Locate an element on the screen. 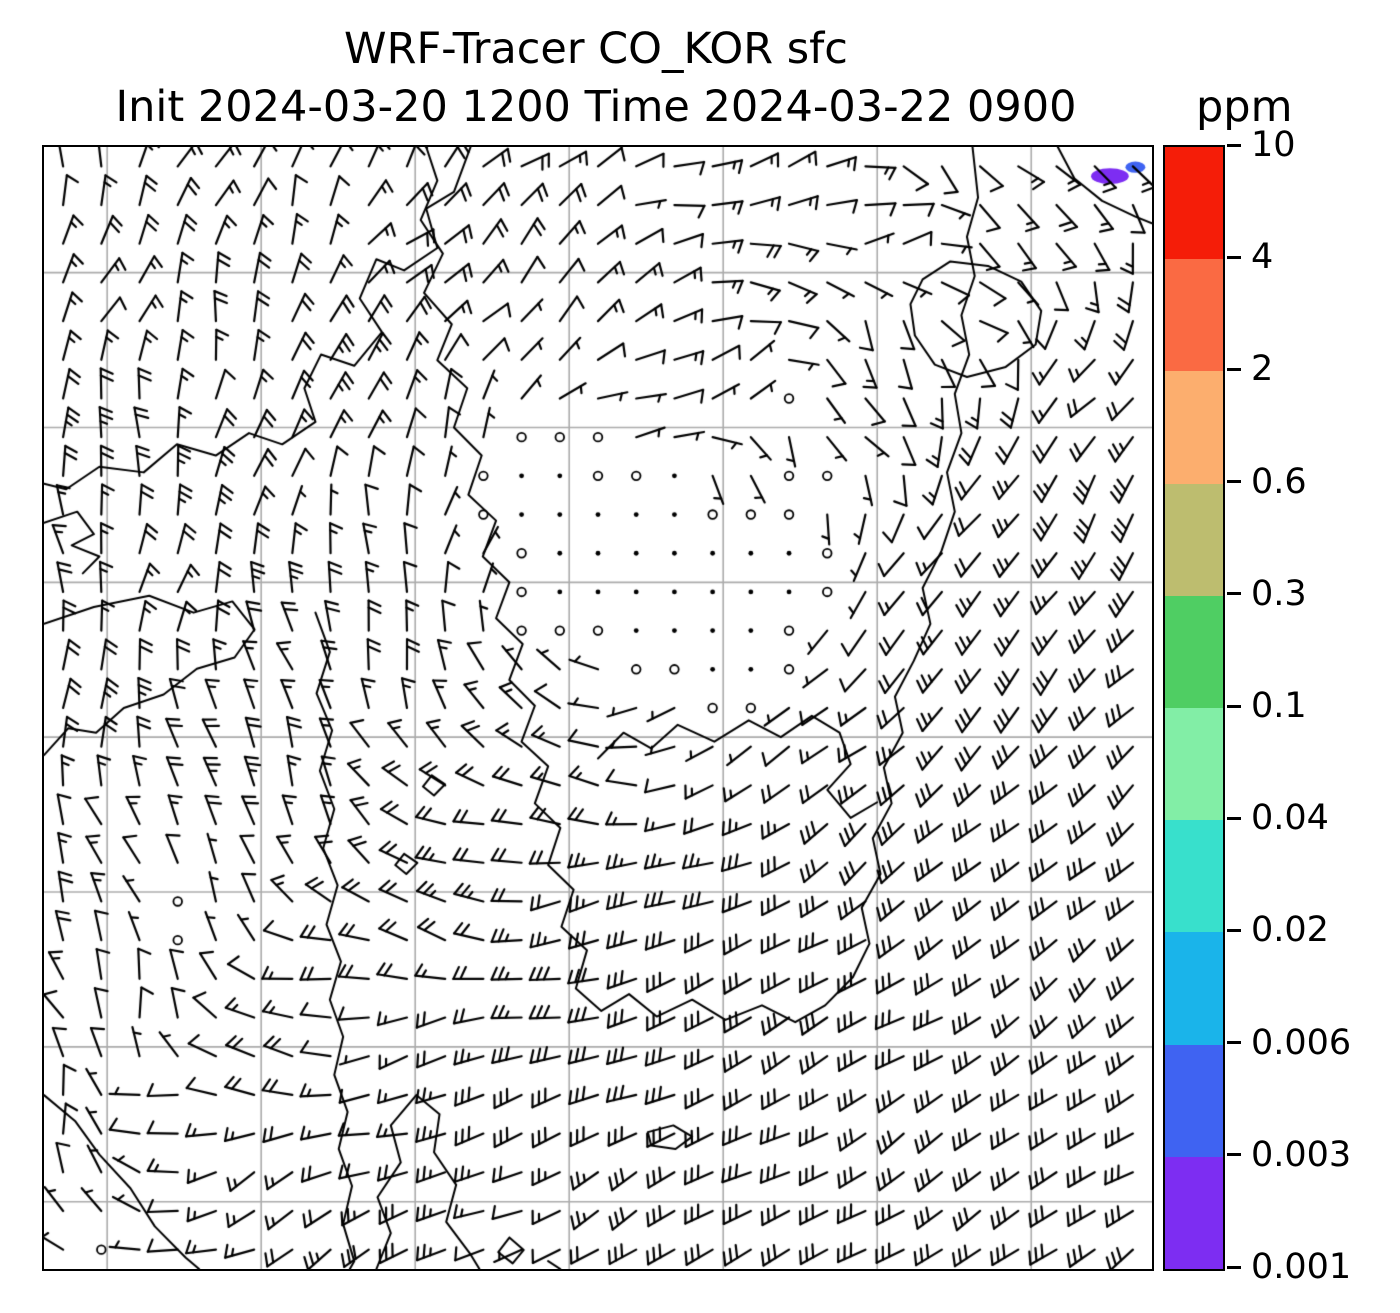  colorbar-tick-label: 0.3 is located at coordinates (1279, 593).